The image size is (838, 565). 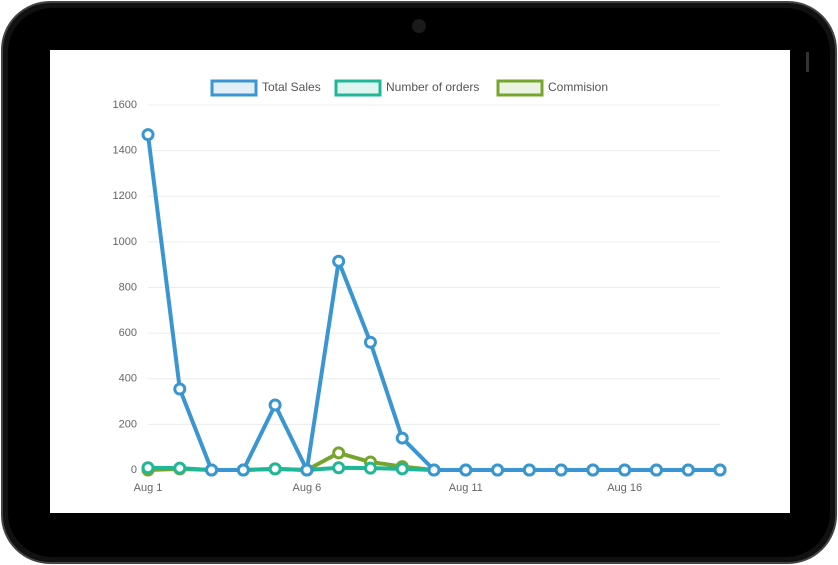 What do you see at coordinates (125, 242) in the screenshot?
I see `y-tick-label: 1000` at bounding box center [125, 242].